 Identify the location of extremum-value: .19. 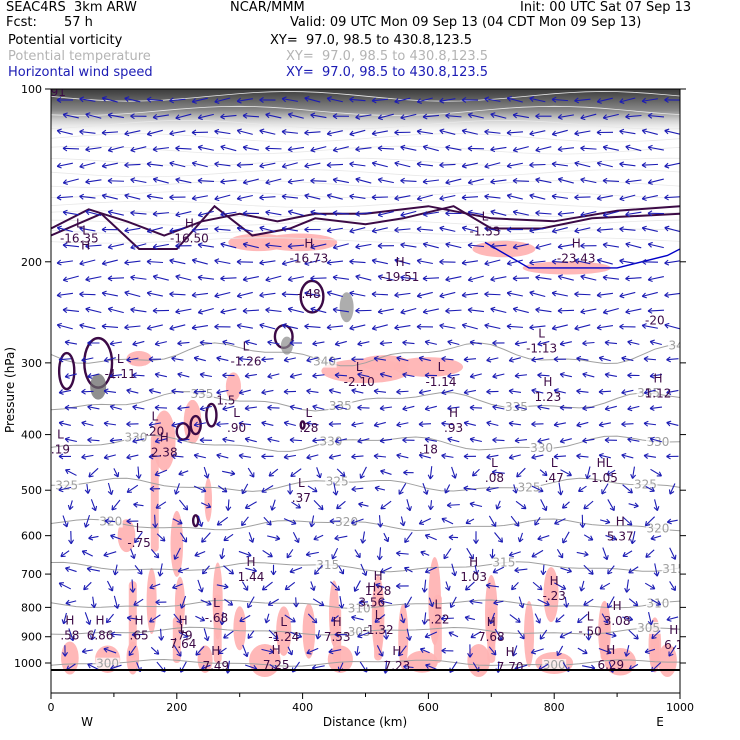
(60, 450).